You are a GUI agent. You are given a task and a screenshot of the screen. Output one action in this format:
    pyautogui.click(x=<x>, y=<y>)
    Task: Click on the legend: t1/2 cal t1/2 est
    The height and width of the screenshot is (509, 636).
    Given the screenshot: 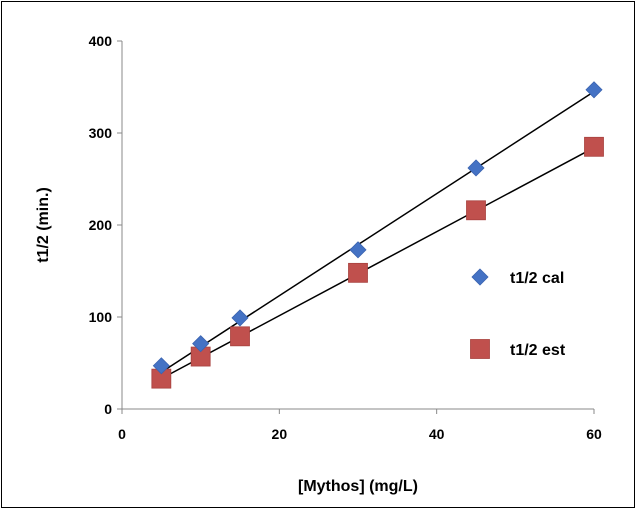 What is the action you would take?
    pyautogui.click(x=518, y=313)
    